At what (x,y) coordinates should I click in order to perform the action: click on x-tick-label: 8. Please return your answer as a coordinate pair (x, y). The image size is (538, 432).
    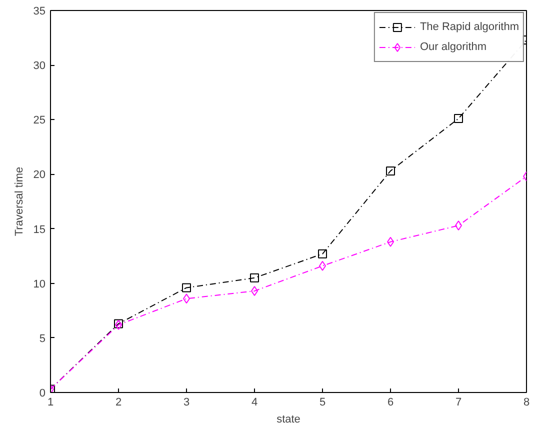
    Looking at the image, I should click on (526, 402).